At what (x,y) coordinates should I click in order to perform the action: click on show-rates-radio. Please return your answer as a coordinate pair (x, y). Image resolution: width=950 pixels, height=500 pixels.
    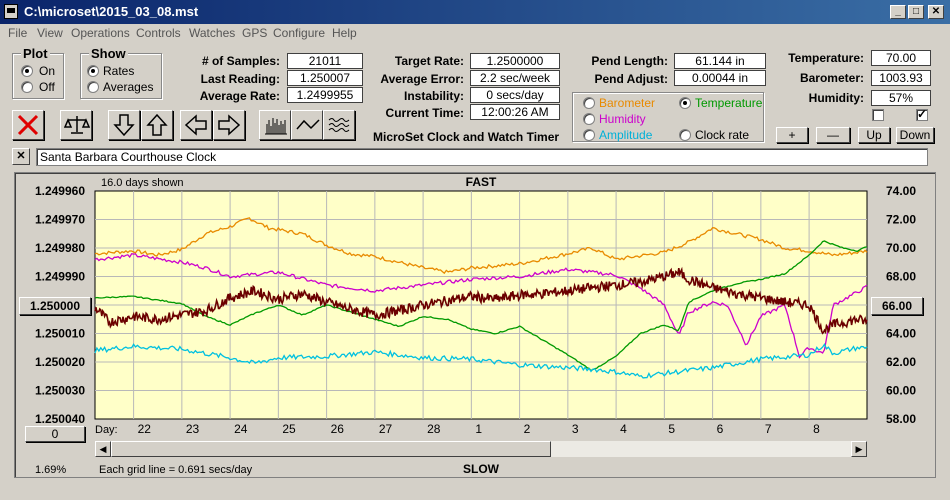
    Looking at the image, I should click on (93, 71).